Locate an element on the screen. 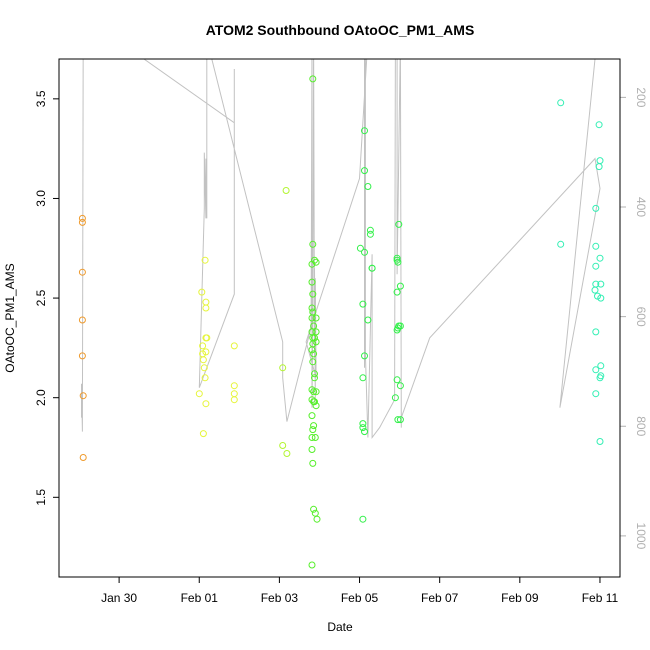  x-tick-label: Feb 05 is located at coordinates (360, 598).